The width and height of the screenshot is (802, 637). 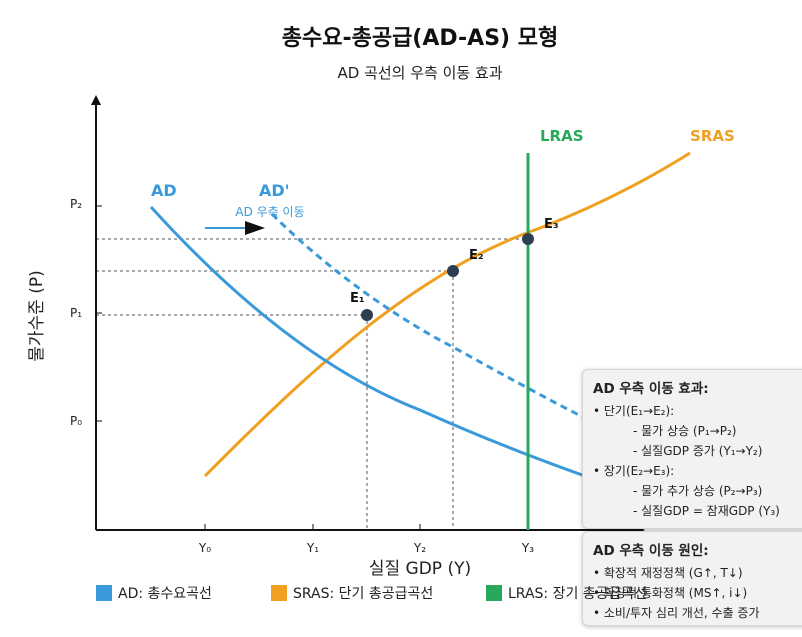 What do you see at coordinates (668, 573) in the screenshot?
I see `cause-line-1: • 확장적 재정정책 (G↑, T↓)` at bounding box center [668, 573].